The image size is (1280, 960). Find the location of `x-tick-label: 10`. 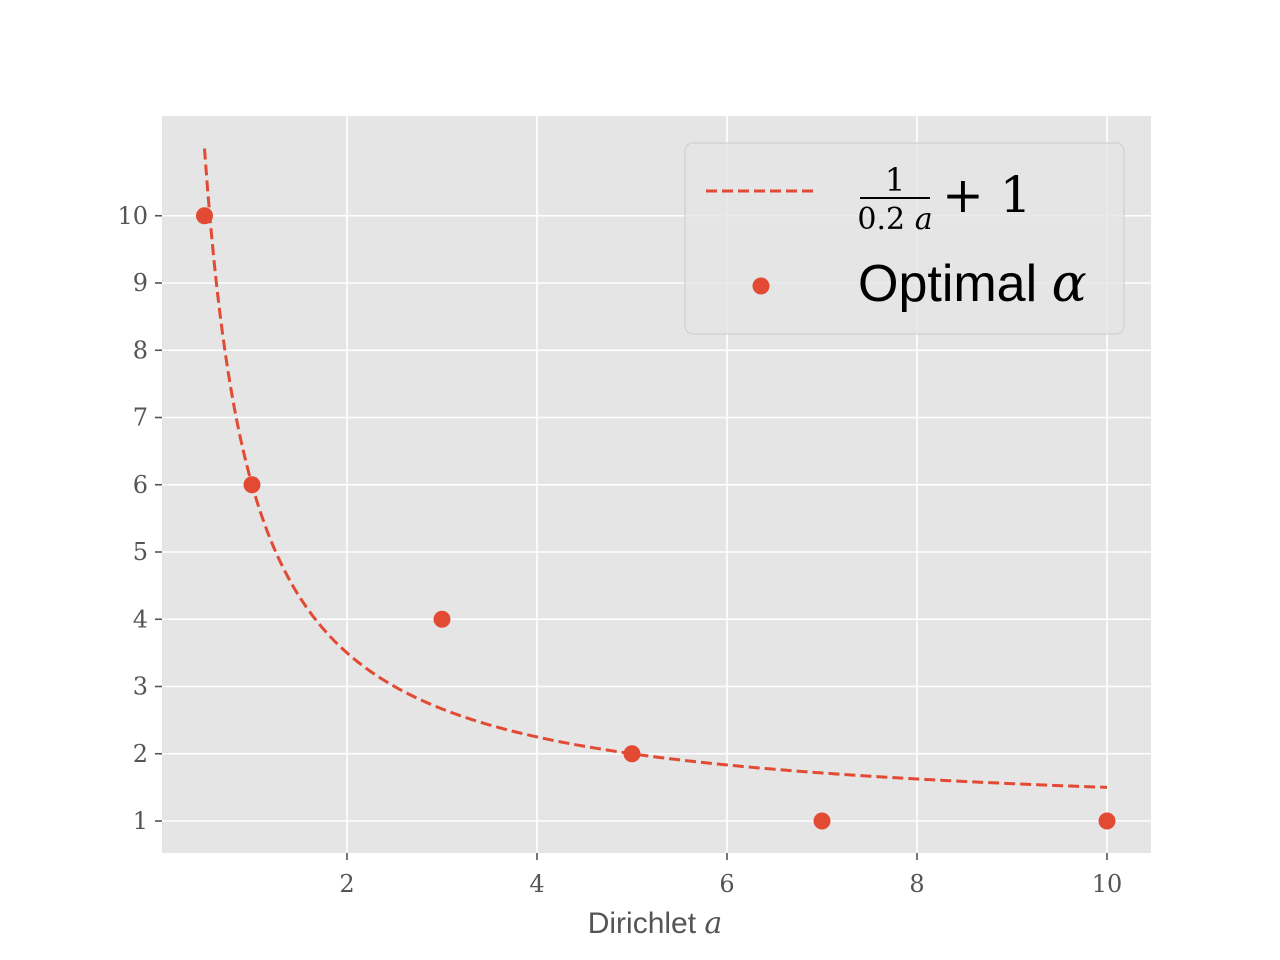

x-tick-label: 10 is located at coordinates (1107, 884).